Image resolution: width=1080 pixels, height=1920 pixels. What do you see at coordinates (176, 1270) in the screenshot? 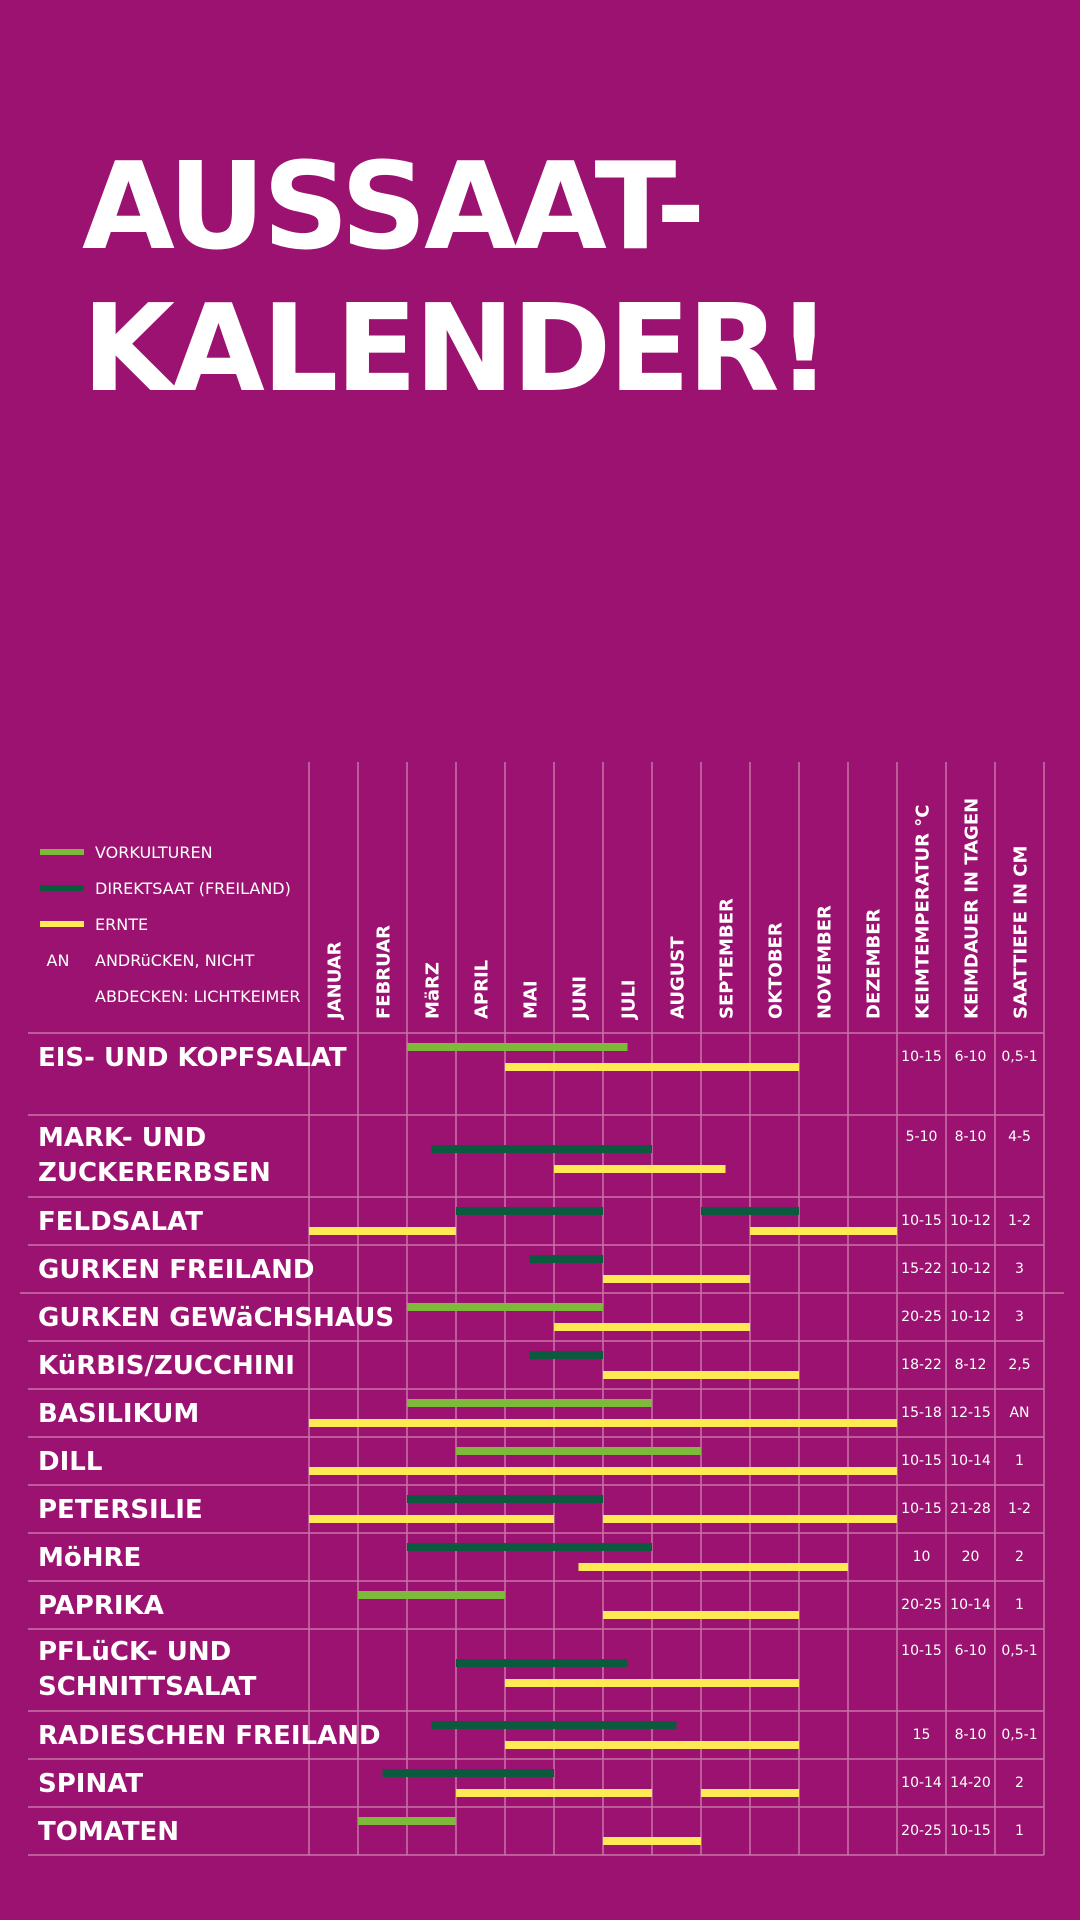
I see `row-label: GURKEN FREILAND` at bounding box center [176, 1270].